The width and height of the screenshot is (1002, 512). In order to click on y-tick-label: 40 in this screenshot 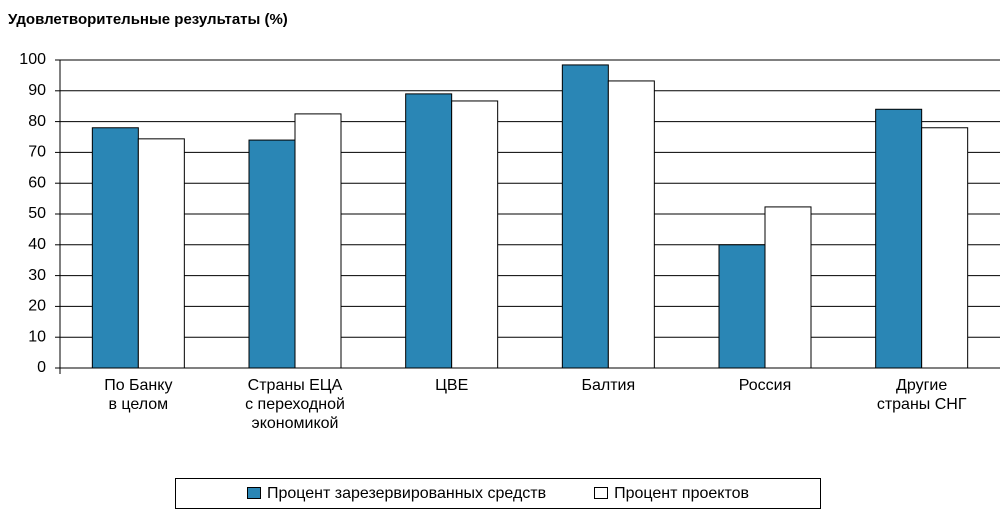, I will do `click(37, 244)`.